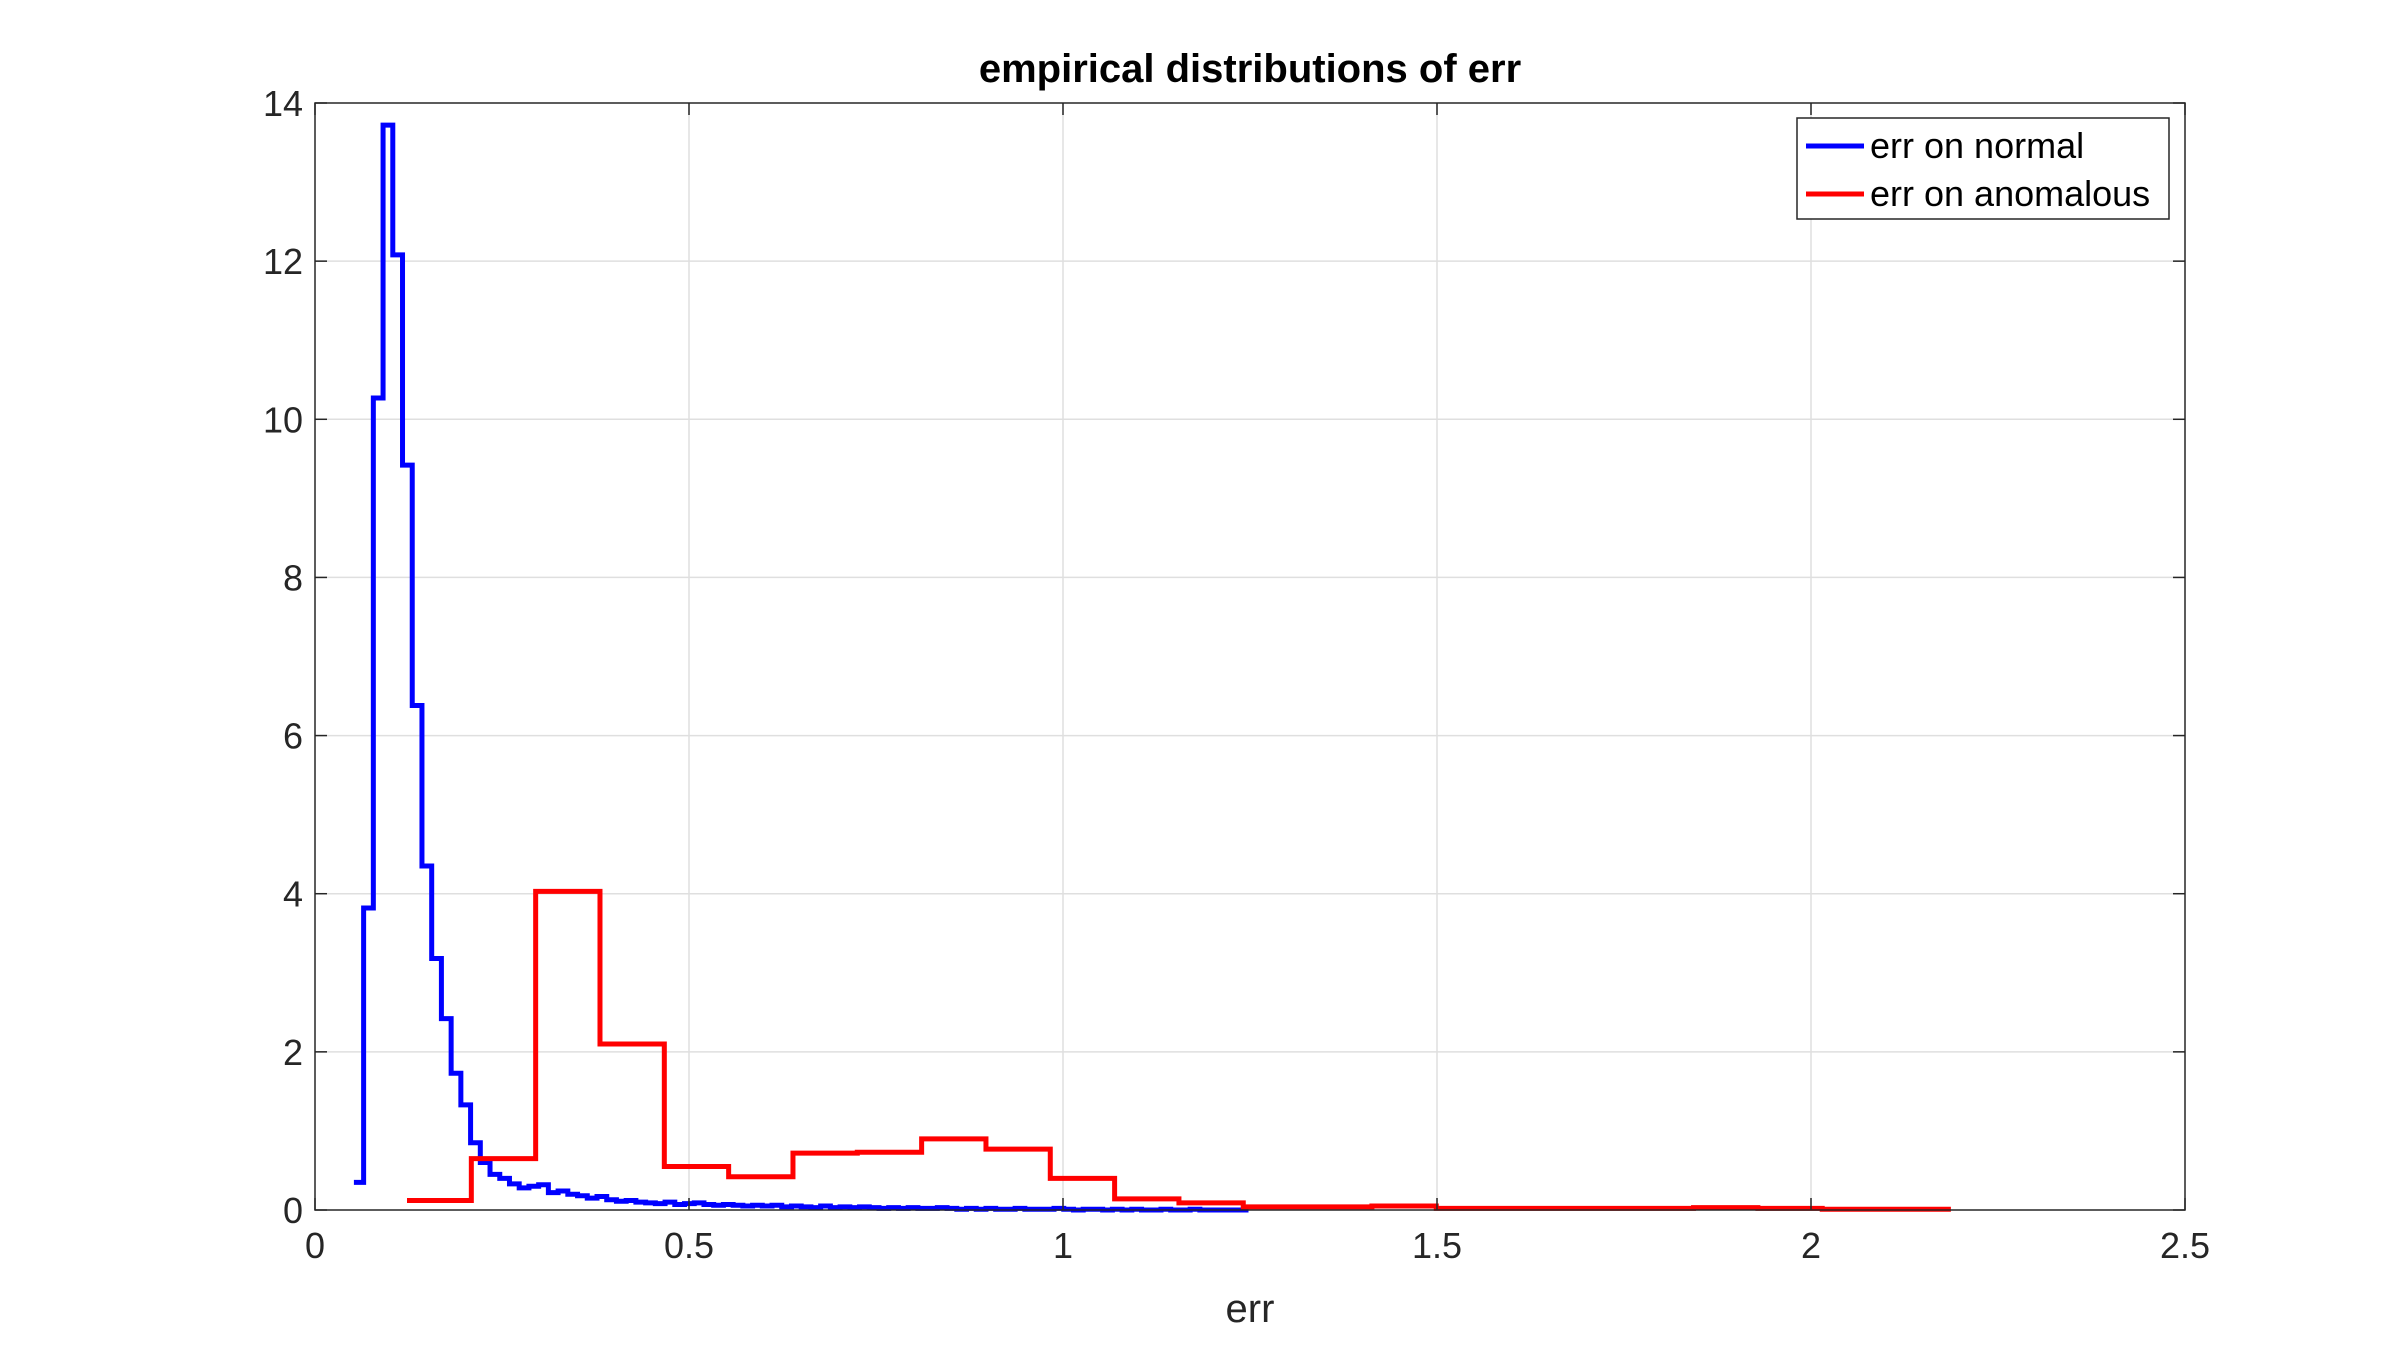 This screenshot has height=1350, width=2400. I want to click on x-tick-label: 1.5, so click(1437, 1245).